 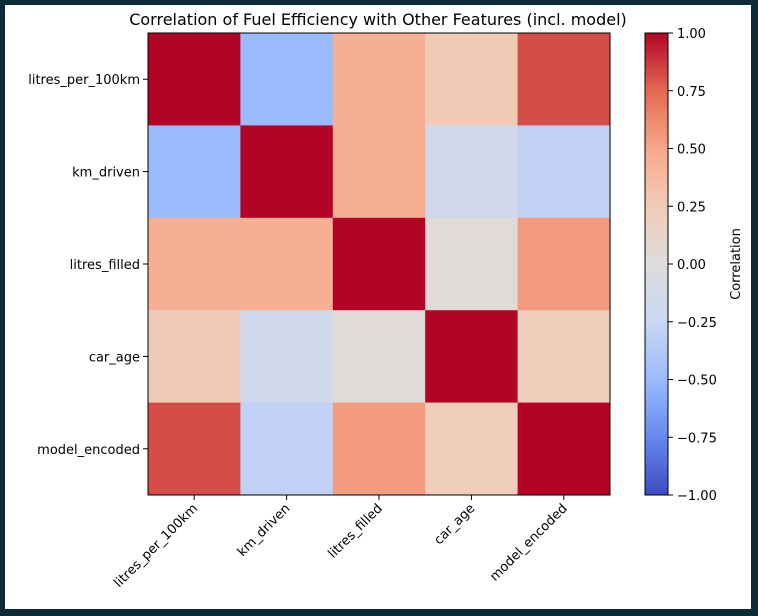 What do you see at coordinates (528, 542) in the screenshot?
I see `x-tick-label: model_encoded` at bounding box center [528, 542].